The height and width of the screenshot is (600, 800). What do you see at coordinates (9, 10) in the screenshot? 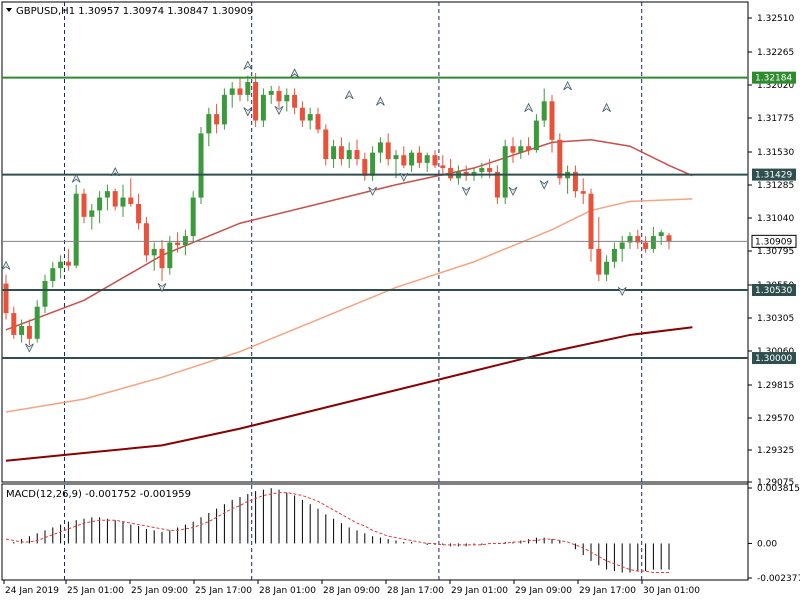
I see `symbol-dropdown-icon` at bounding box center [9, 10].